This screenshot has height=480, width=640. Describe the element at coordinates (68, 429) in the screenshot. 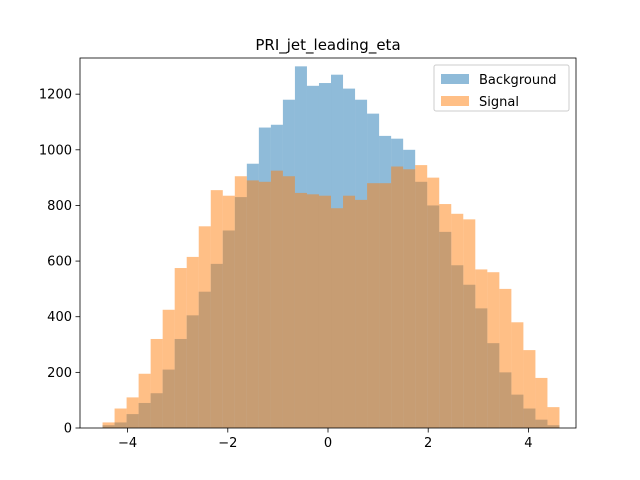

I see `y-tick-label: 0` at that location.